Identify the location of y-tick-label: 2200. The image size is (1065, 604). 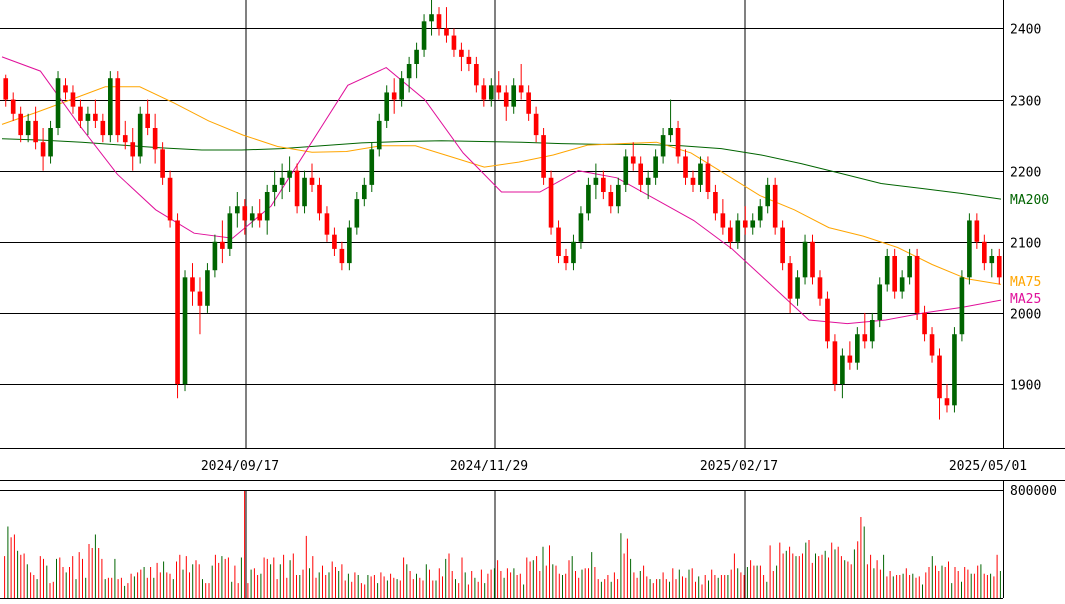
(1025, 173).